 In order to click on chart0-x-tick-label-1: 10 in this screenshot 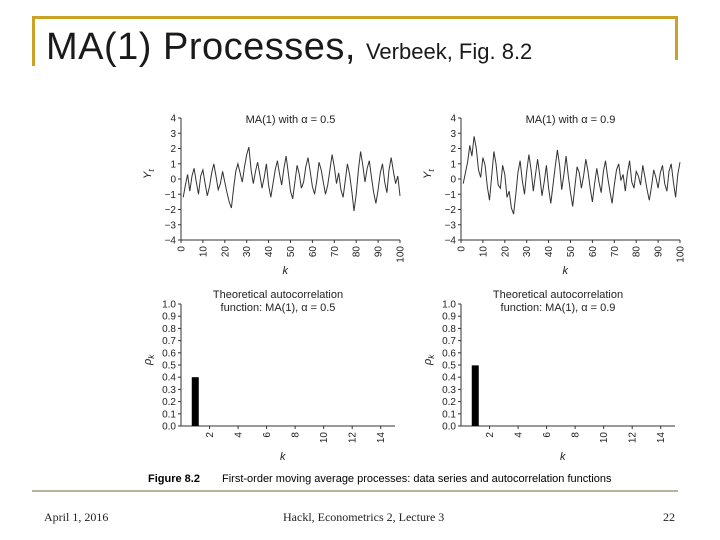, I will do `click(203, 252)`.